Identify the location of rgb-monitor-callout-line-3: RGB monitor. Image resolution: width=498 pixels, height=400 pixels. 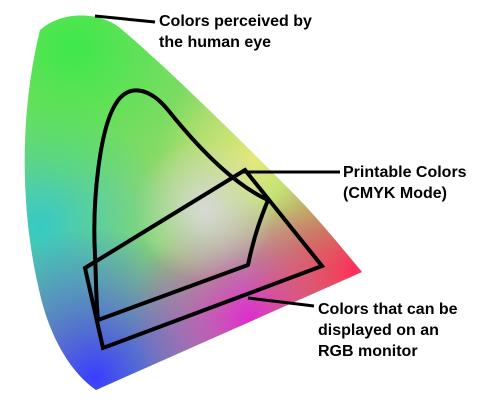
(368, 351).